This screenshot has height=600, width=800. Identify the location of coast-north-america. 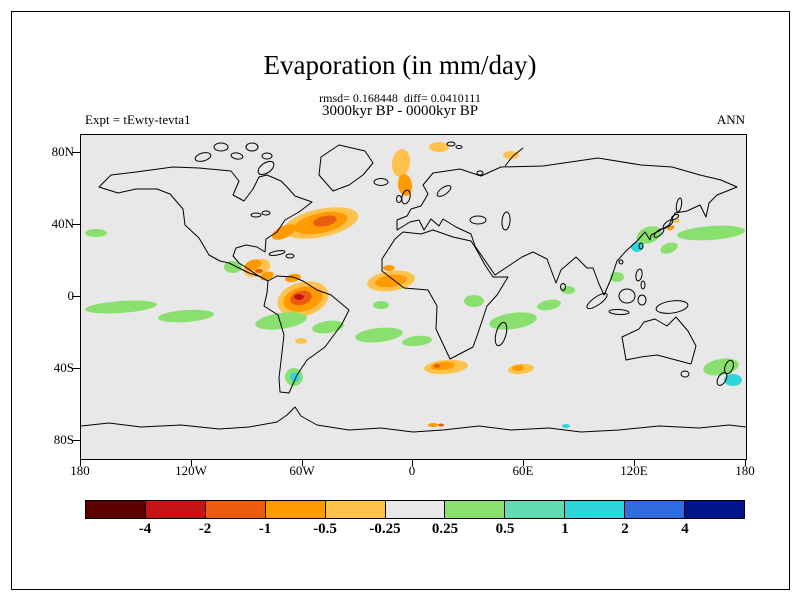
(205, 224).